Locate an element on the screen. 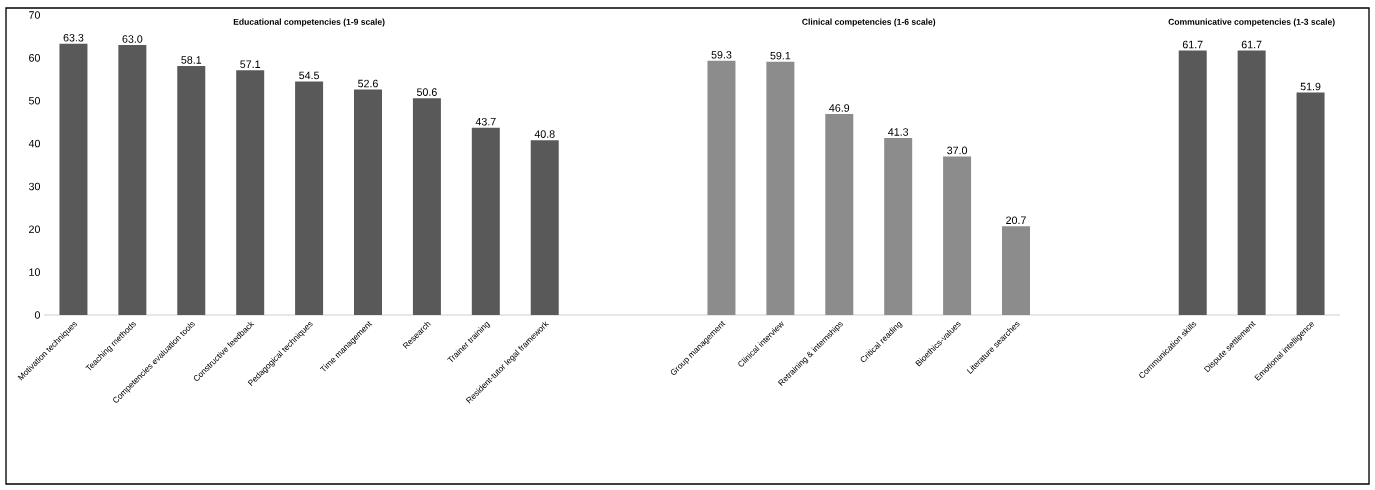 Image resolution: width=1375 pixels, height=490 pixels. data-label: 63.0 is located at coordinates (132, 39).